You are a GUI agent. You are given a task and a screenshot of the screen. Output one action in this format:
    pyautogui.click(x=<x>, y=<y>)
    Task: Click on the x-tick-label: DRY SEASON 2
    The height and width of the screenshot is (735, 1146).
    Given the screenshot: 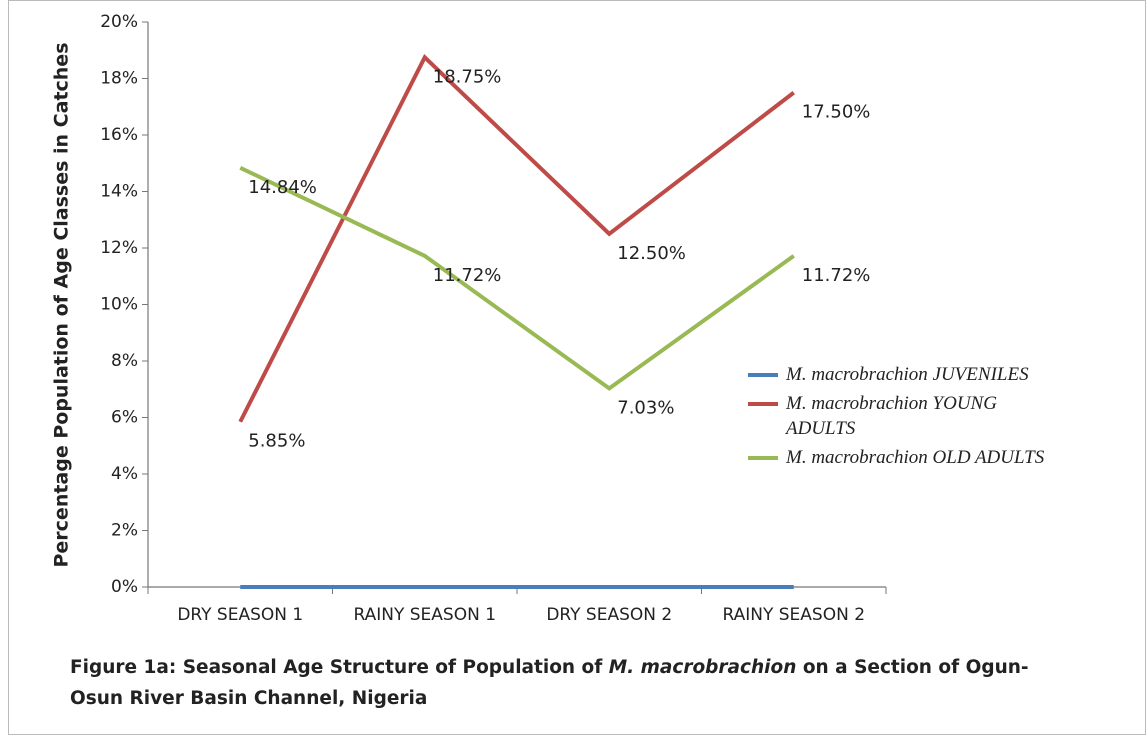 What is the action you would take?
    pyautogui.click(x=609, y=615)
    